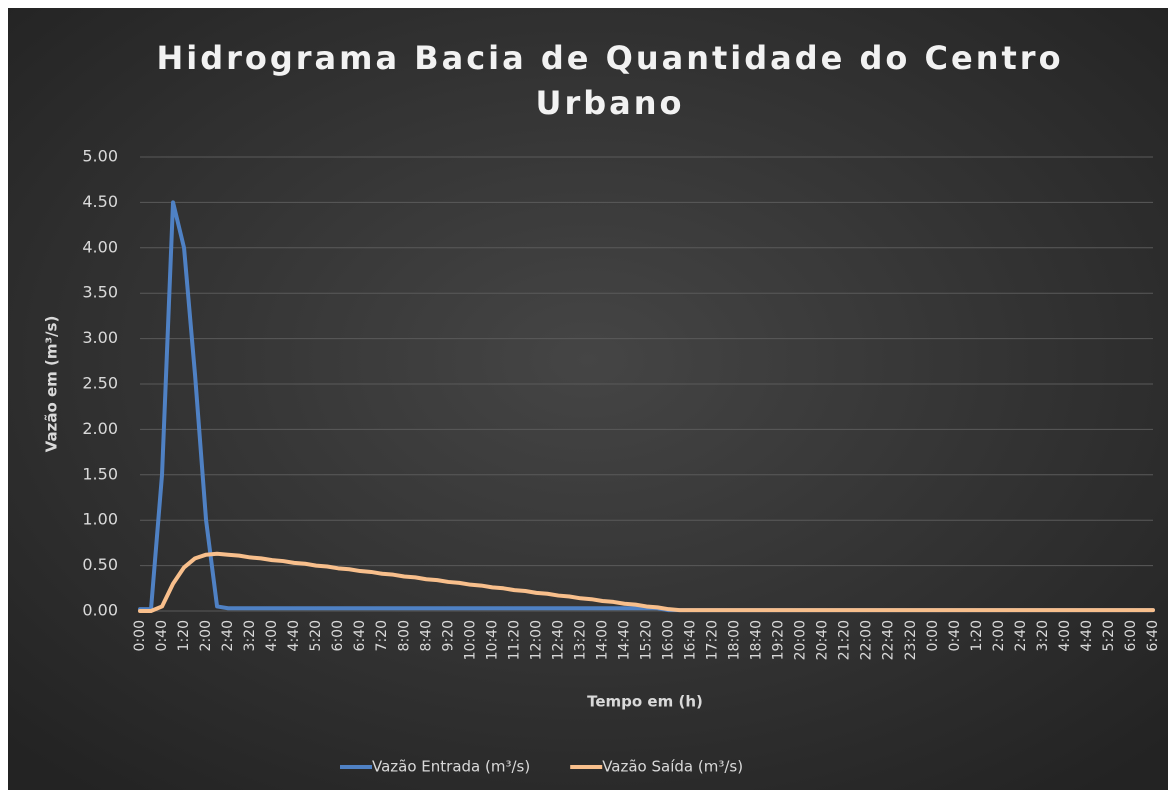 The height and width of the screenshot is (798, 1176). What do you see at coordinates (492, 640) in the screenshot?
I see `x-tick-label: 10:40` at bounding box center [492, 640].